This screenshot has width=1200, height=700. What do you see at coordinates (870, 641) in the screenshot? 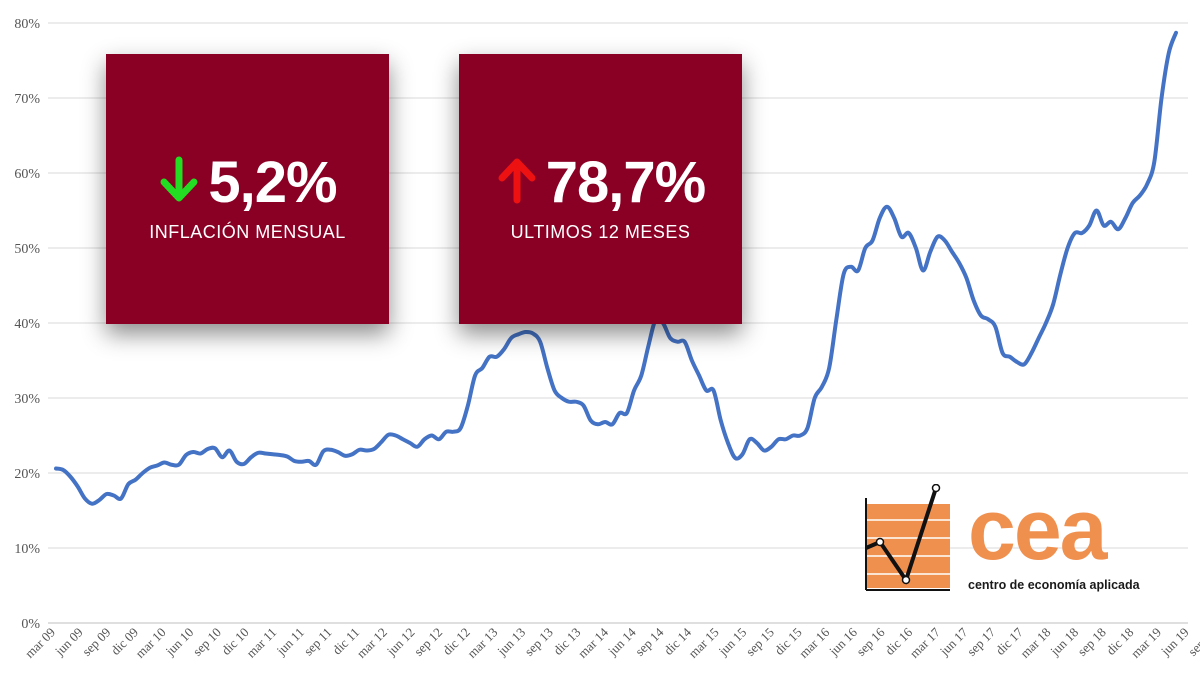
I see `x-tick-label: sep 16` at bounding box center [870, 641].